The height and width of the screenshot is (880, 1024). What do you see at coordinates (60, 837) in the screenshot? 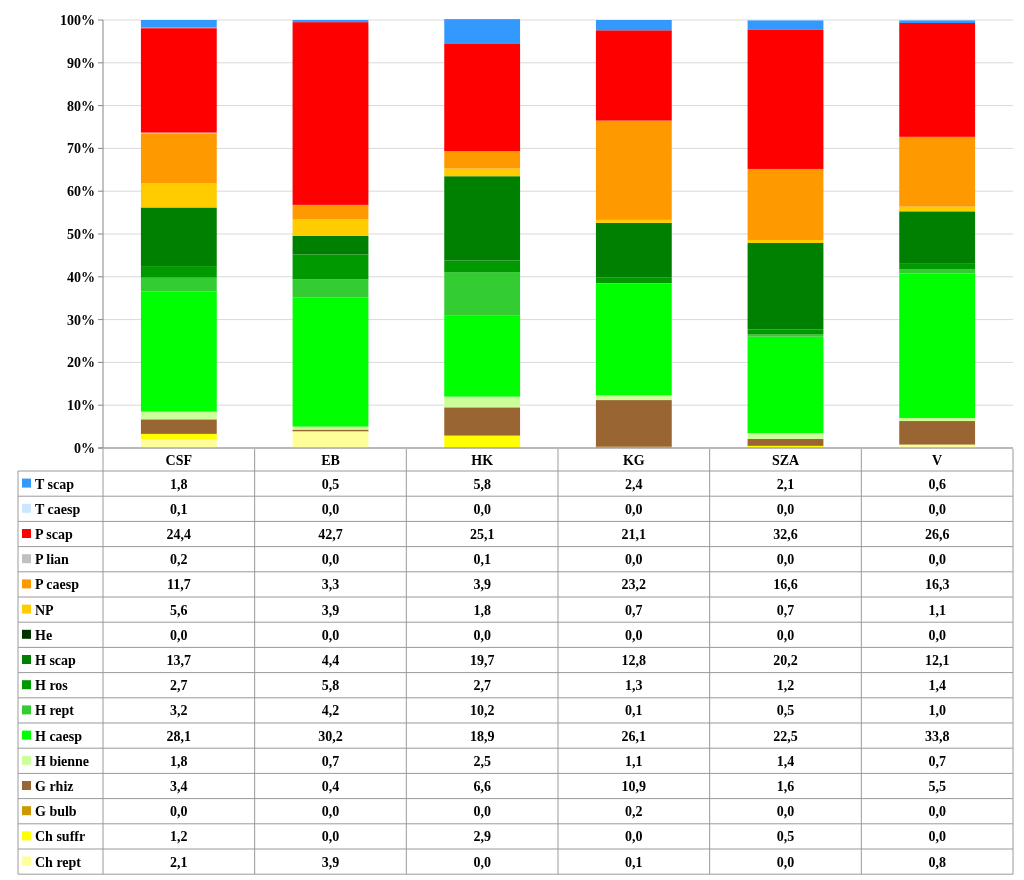
I see `legend-label: Ch suffr` at bounding box center [60, 837].